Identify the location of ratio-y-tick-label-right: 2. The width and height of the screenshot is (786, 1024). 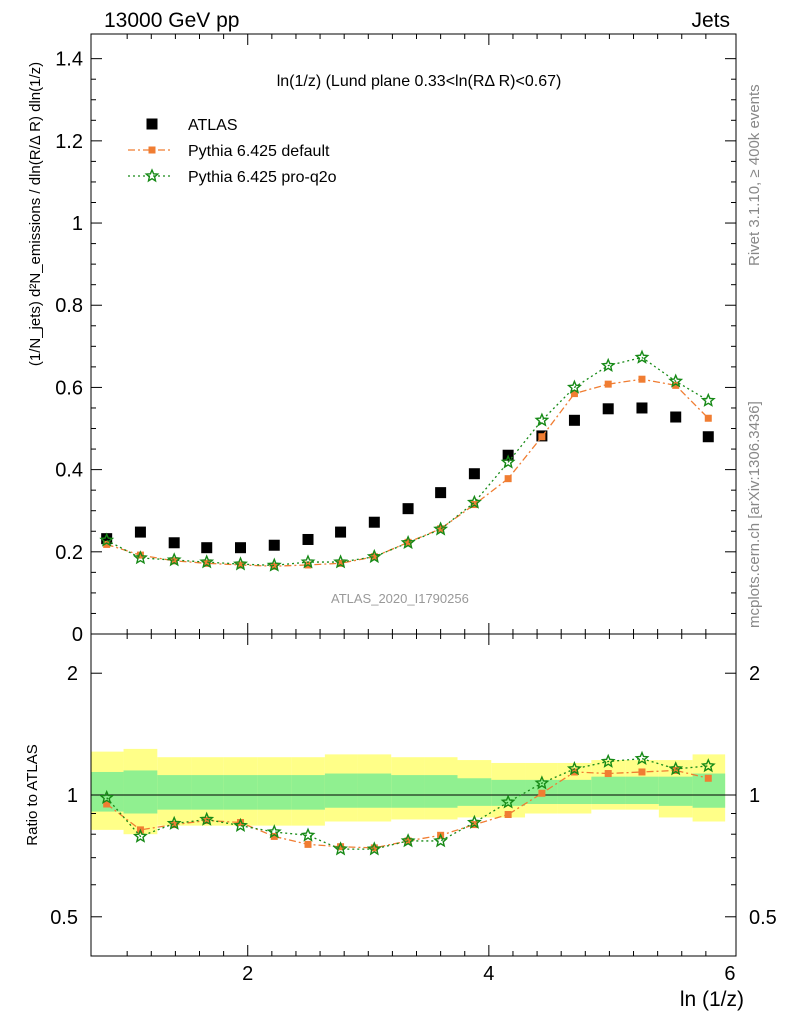
(754, 674).